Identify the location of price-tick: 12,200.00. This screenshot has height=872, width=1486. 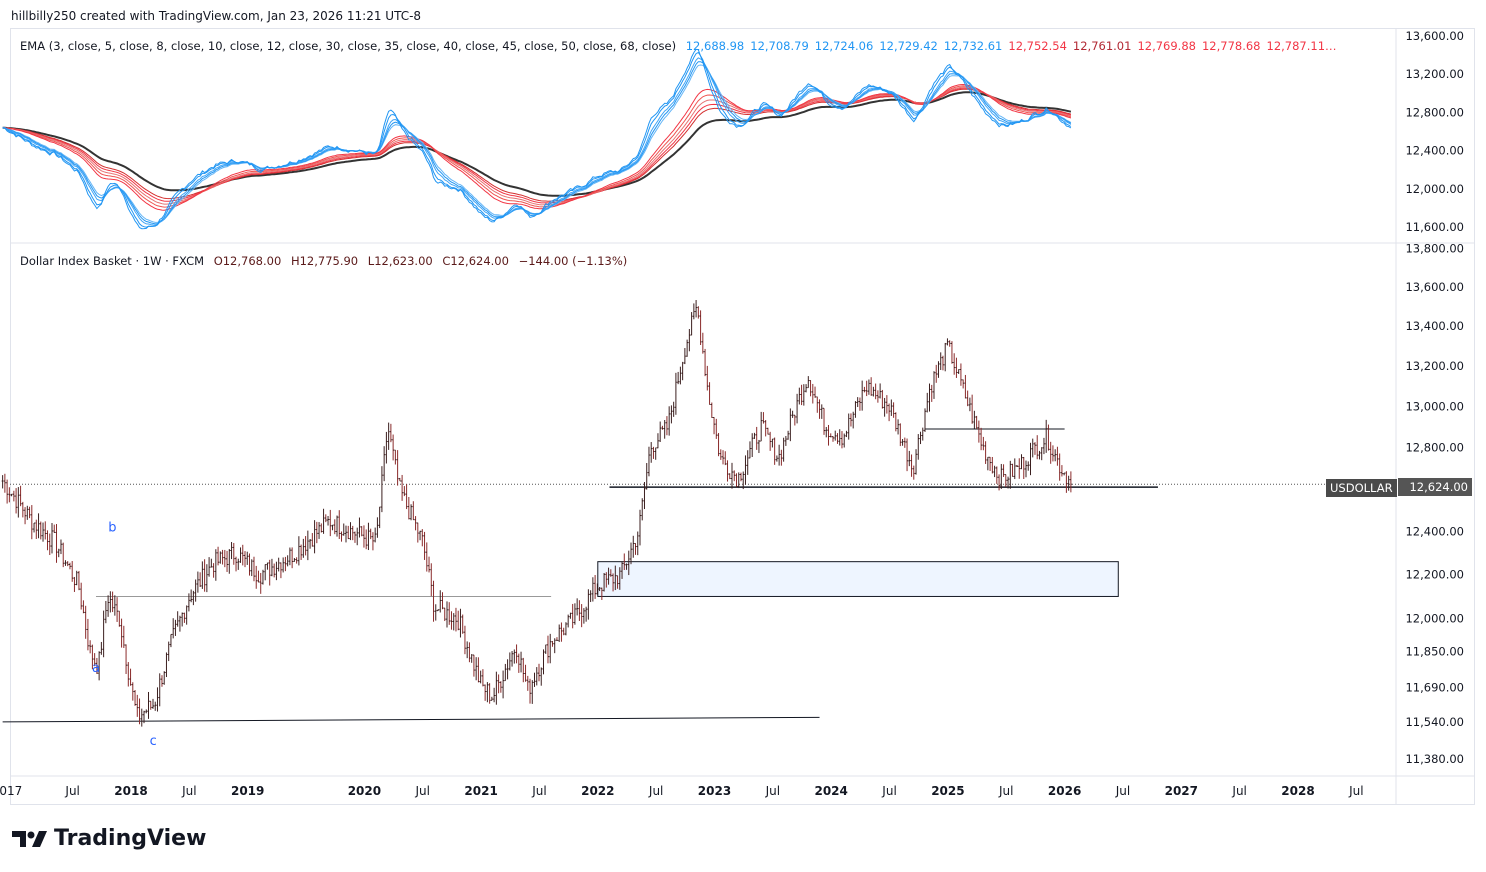
(1434, 575).